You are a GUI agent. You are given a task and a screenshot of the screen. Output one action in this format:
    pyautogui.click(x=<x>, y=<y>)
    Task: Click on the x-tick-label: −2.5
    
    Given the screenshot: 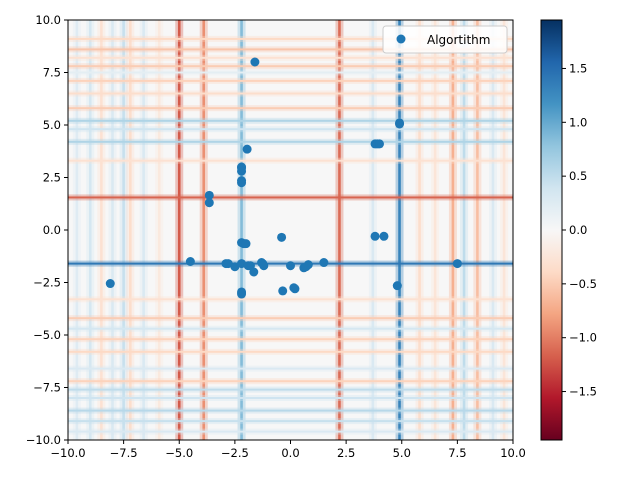 What is the action you would take?
    pyautogui.click(x=235, y=453)
    